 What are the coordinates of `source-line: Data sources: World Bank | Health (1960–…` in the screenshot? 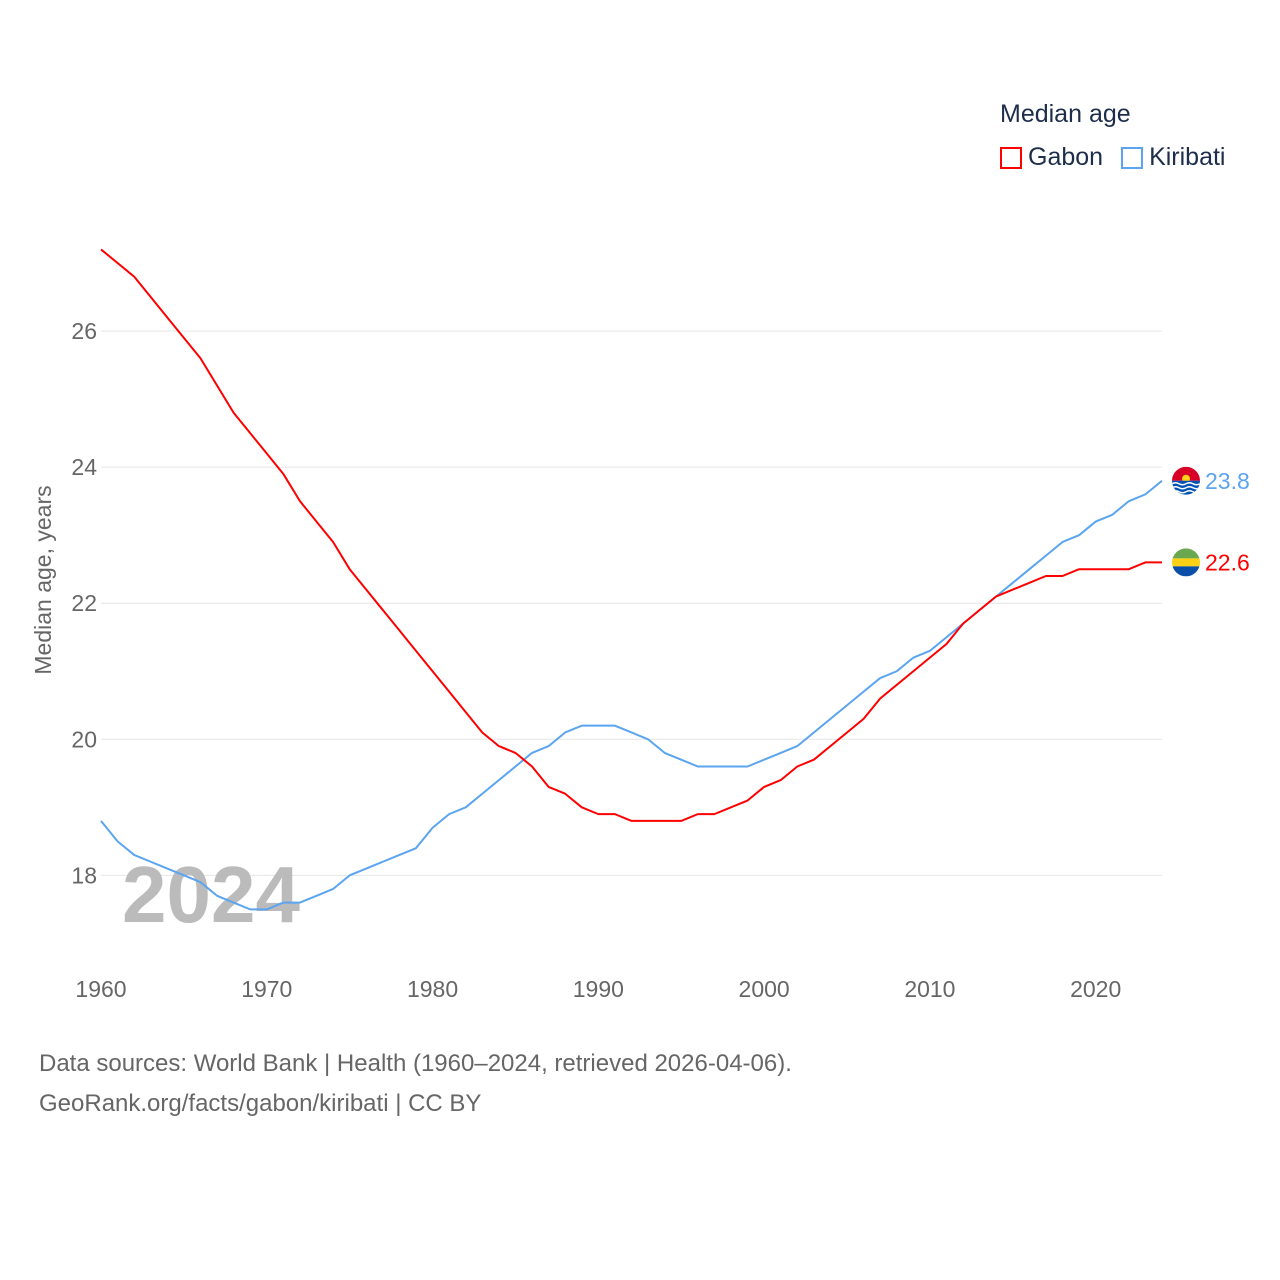 It's located at (415, 1063).